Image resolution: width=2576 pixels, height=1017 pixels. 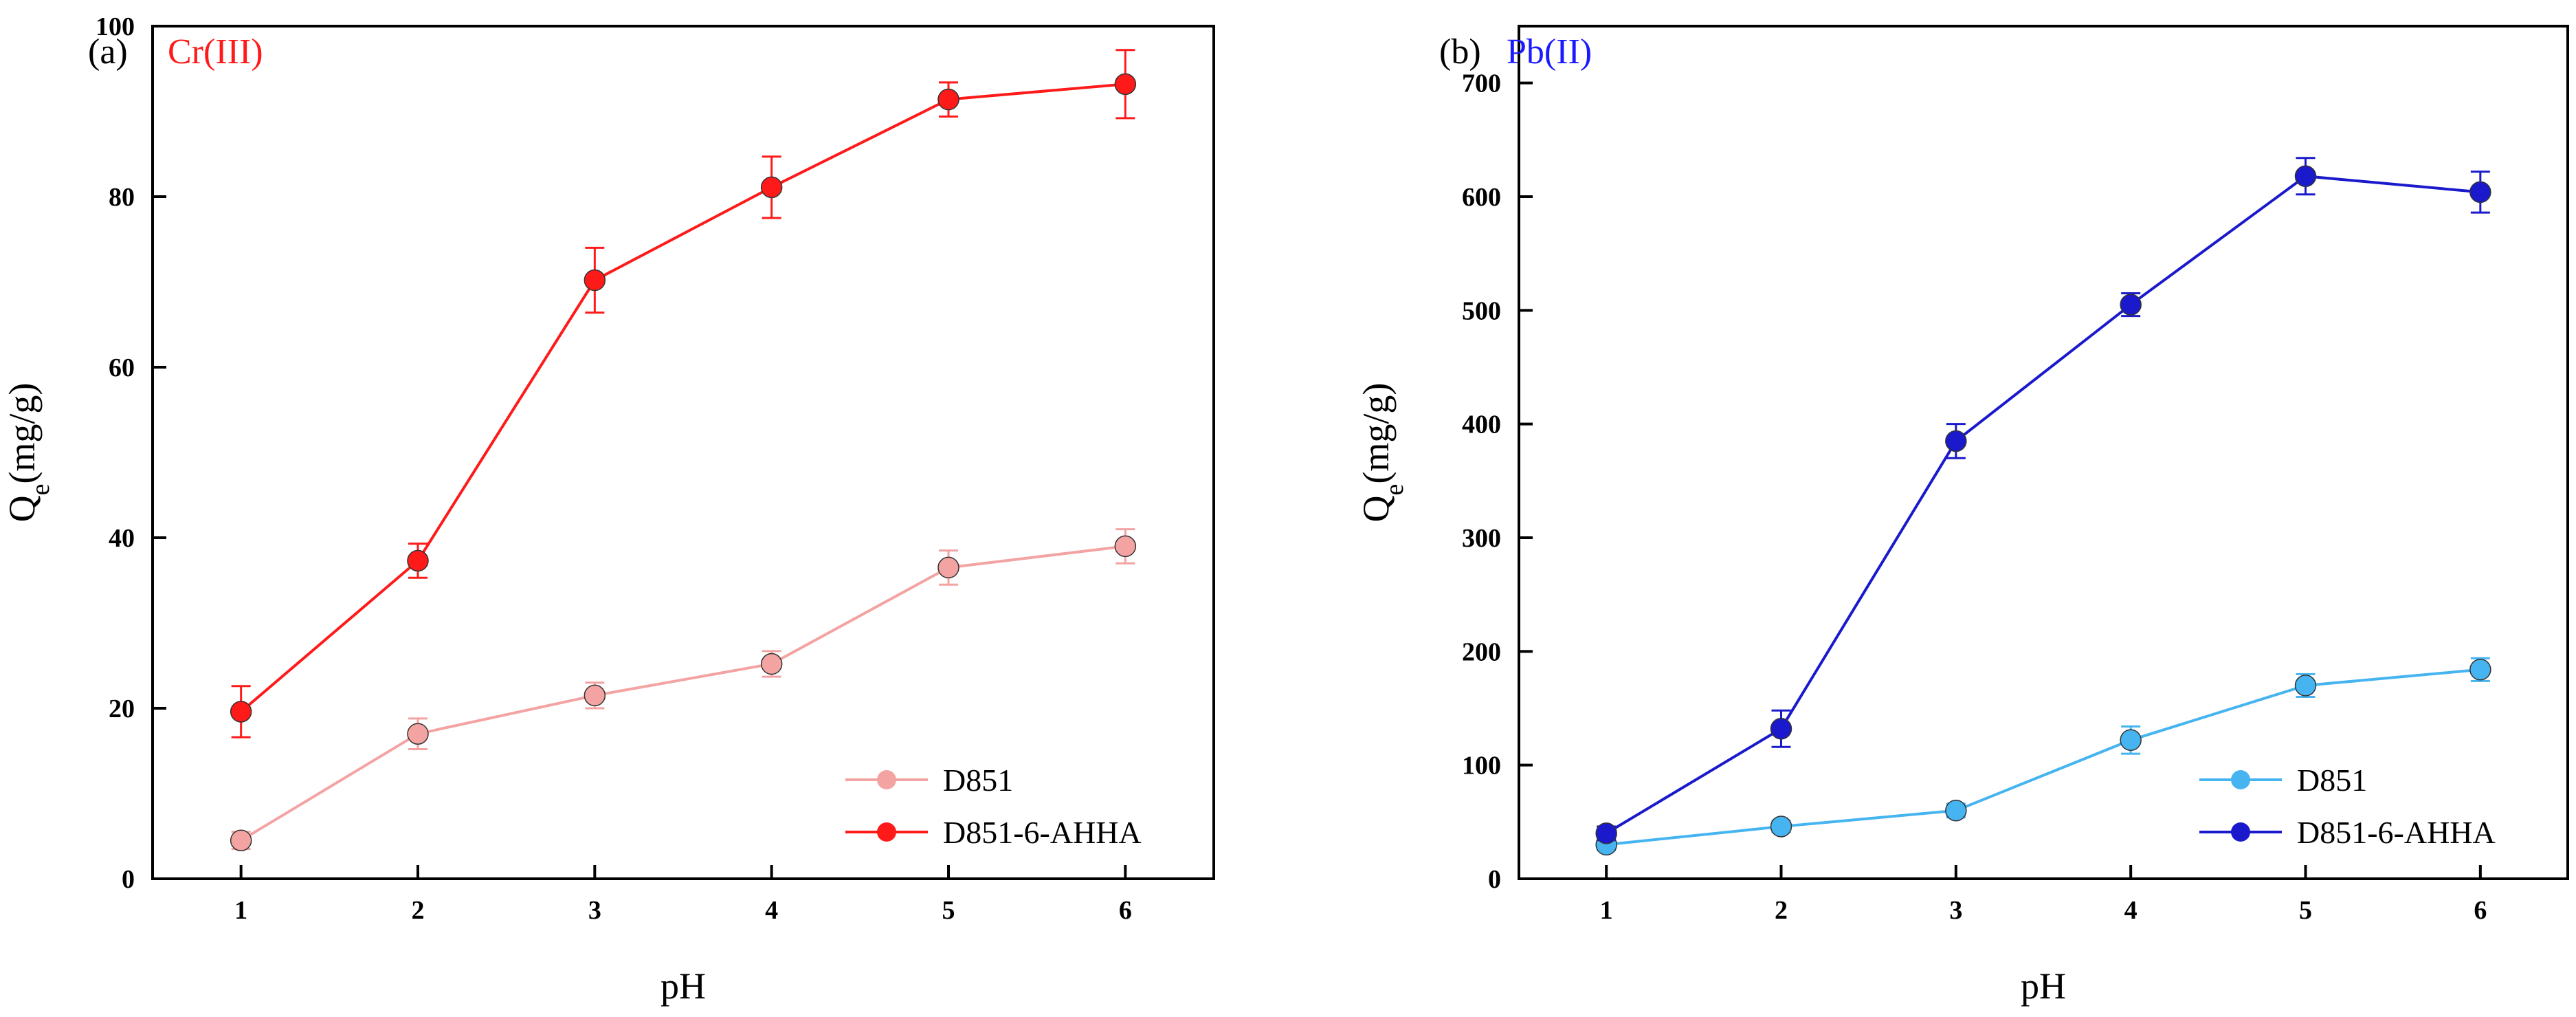 I want to click on y-tick-label-b-7: 700, so click(x=1482, y=83).